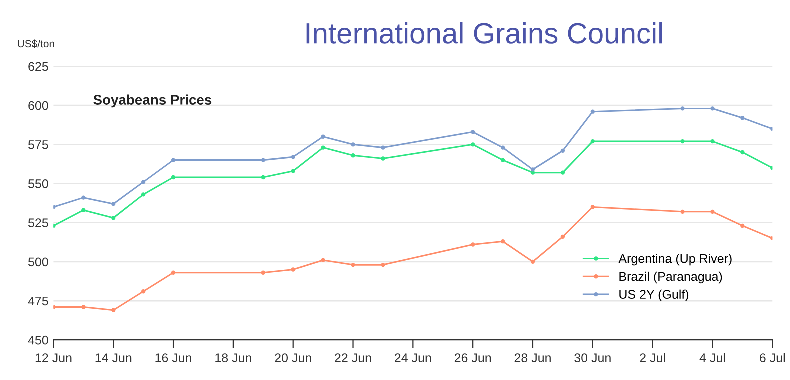 This screenshot has width=790, height=380. What do you see at coordinates (153, 101) in the screenshot?
I see `text: Soyabeans Prices` at bounding box center [153, 101].